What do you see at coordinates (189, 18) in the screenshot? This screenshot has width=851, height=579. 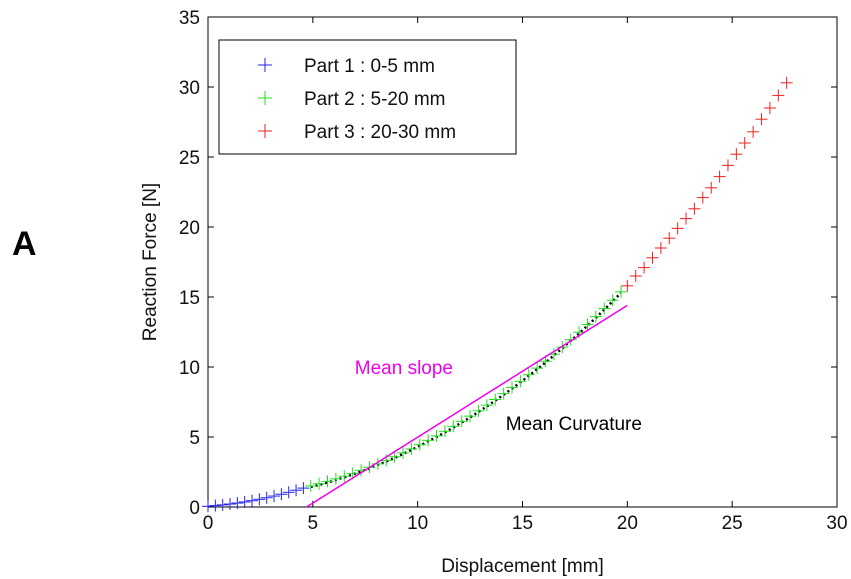 I see `y-tick-label: 35` at bounding box center [189, 18].